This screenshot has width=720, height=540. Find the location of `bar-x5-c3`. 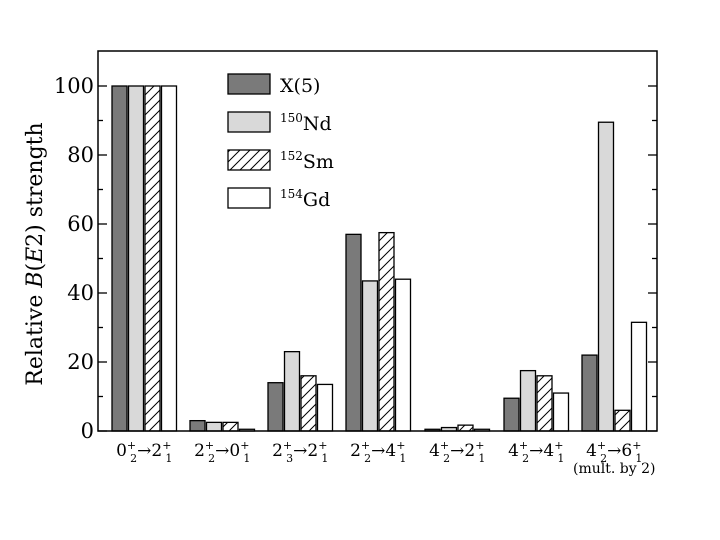

bar-x5-c3 is located at coordinates (275, 407).